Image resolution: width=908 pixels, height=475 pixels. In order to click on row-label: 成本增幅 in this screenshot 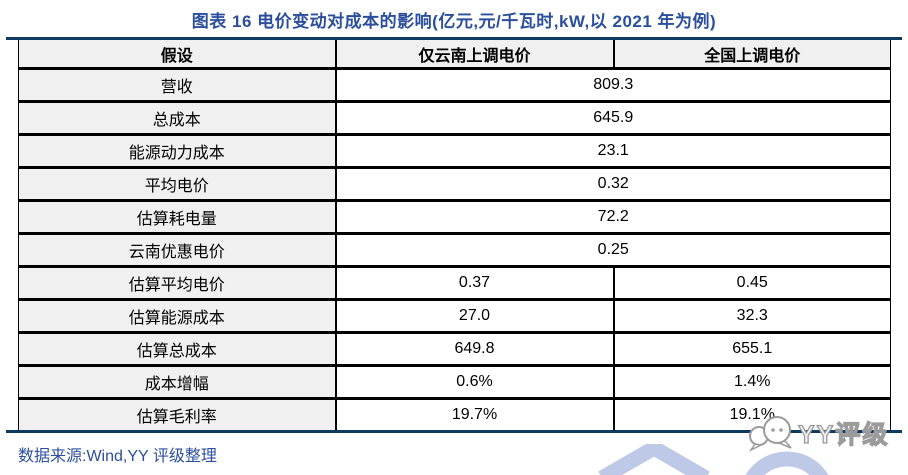, I will do `click(177, 382)`.